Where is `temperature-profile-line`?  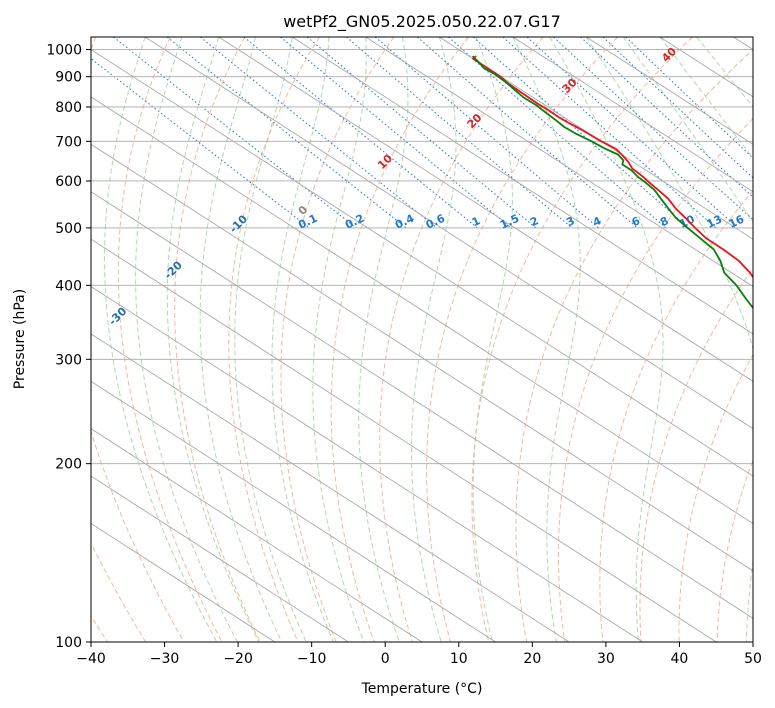 temperature-profile-line is located at coordinates (612, 167).